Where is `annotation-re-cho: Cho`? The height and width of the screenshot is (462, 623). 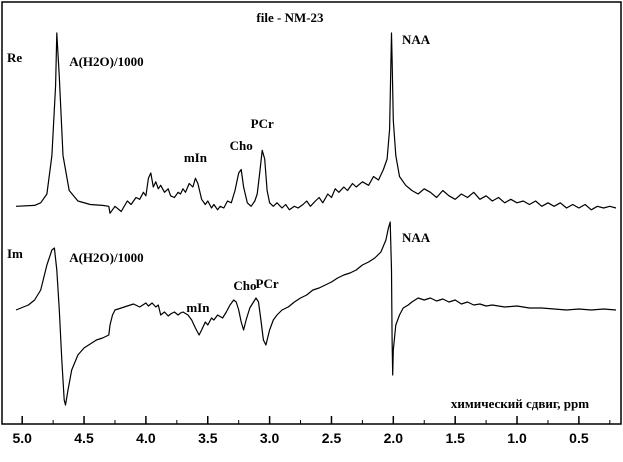 annotation-re-cho: Cho is located at coordinates (241, 145).